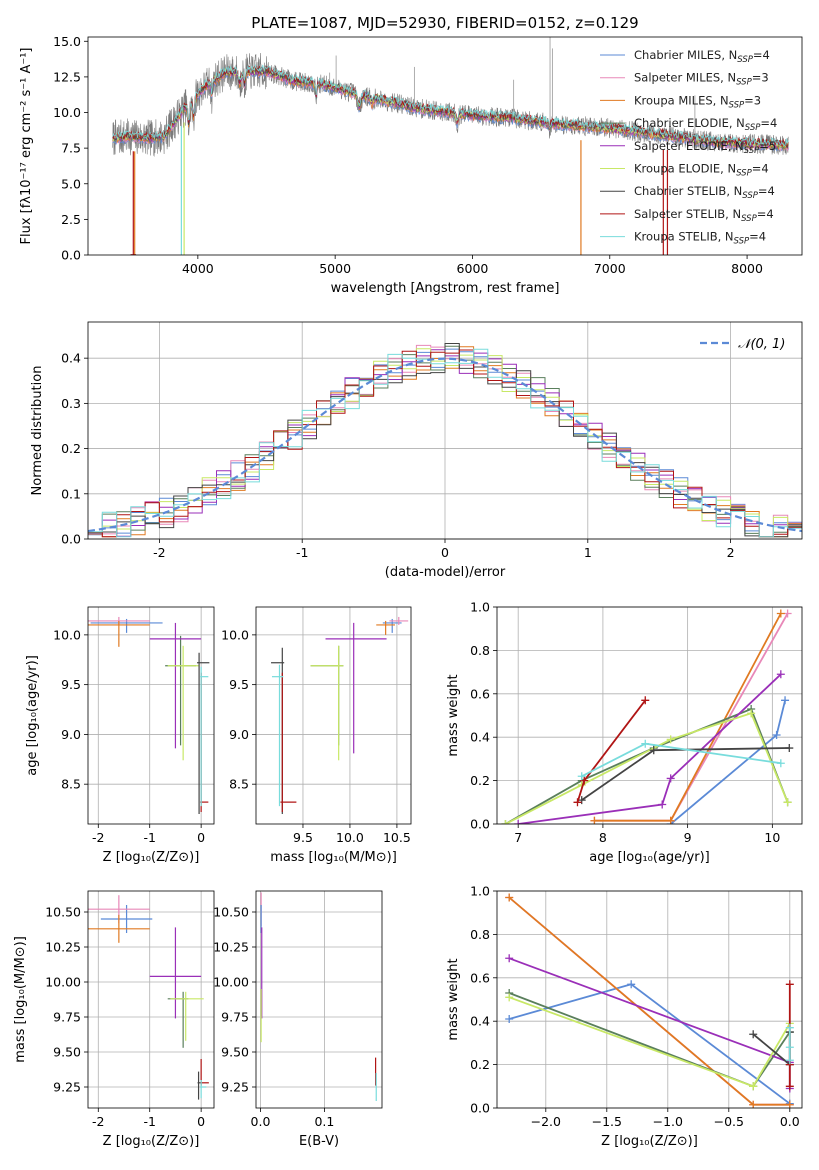  I want to click on errorbar-salpeter-elodie, so click(175, 685).